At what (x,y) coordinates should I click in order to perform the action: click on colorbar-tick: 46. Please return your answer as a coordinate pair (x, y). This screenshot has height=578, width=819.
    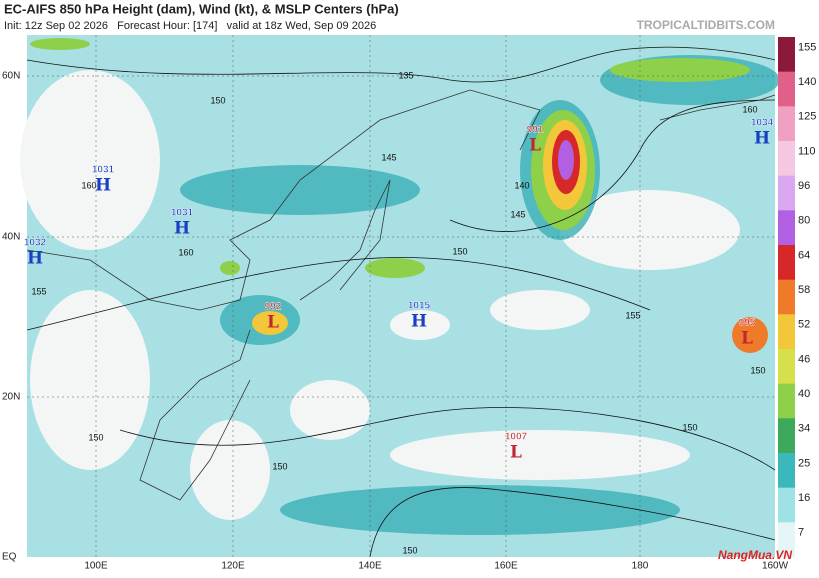
    Looking at the image, I should click on (804, 359).